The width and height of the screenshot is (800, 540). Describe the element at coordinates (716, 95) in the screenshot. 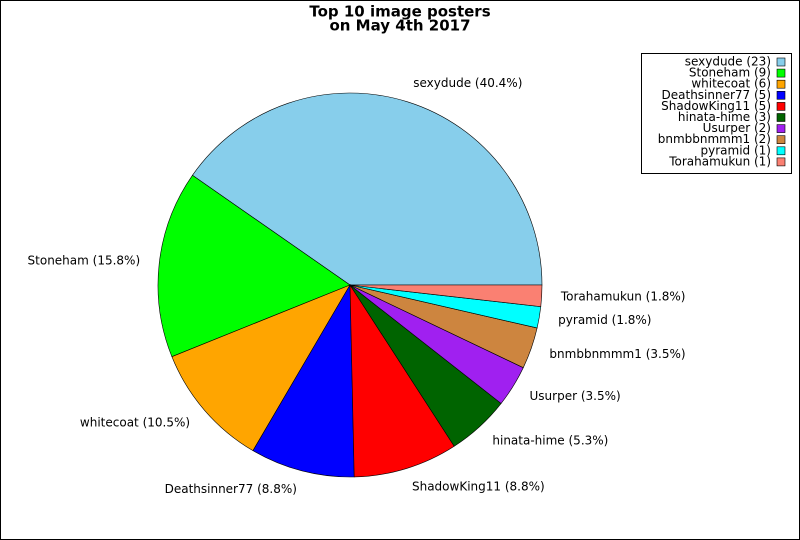

I see `legend-label: Deathsinner77 (5)` at that location.